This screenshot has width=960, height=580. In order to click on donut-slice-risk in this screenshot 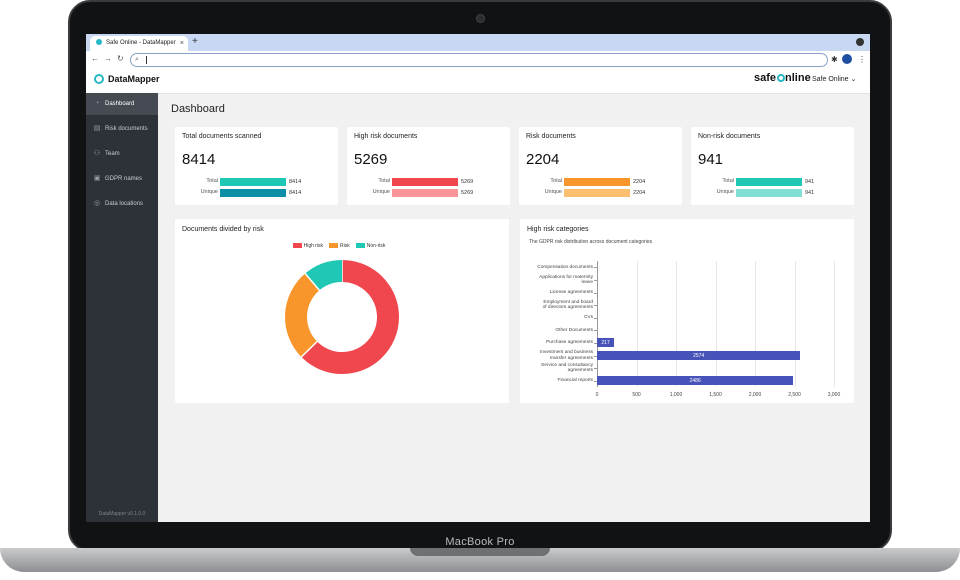, I will do `click(302, 315)`.